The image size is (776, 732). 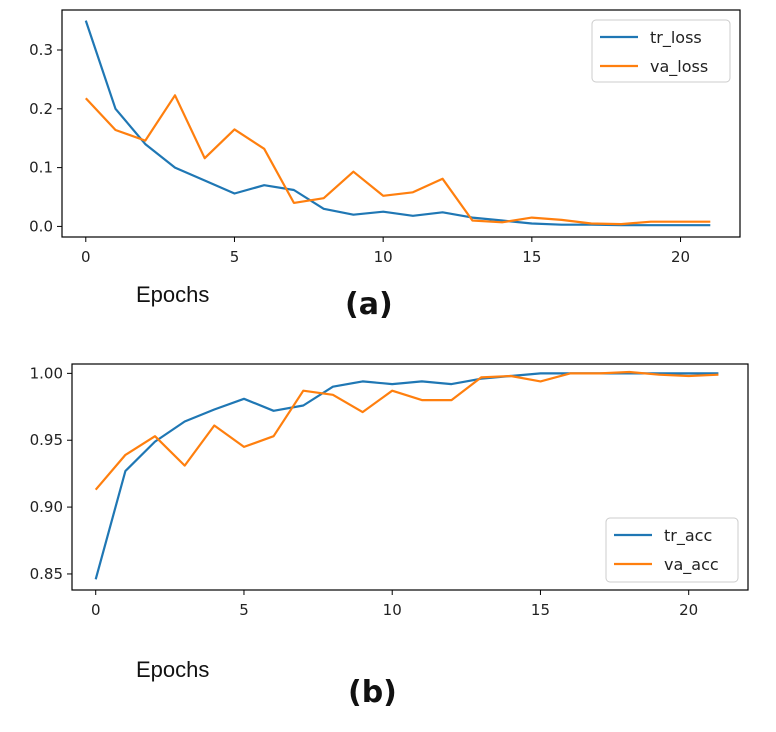 What do you see at coordinates (688, 536) in the screenshot?
I see `legend-label-tr_acc: tr_acc` at bounding box center [688, 536].